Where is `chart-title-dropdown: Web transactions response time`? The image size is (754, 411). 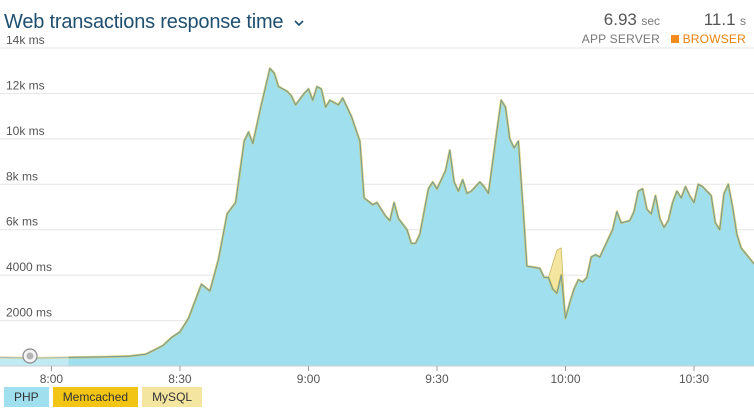 chart-title-dropdown: Web transactions response time is located at coordinates (154, 22).